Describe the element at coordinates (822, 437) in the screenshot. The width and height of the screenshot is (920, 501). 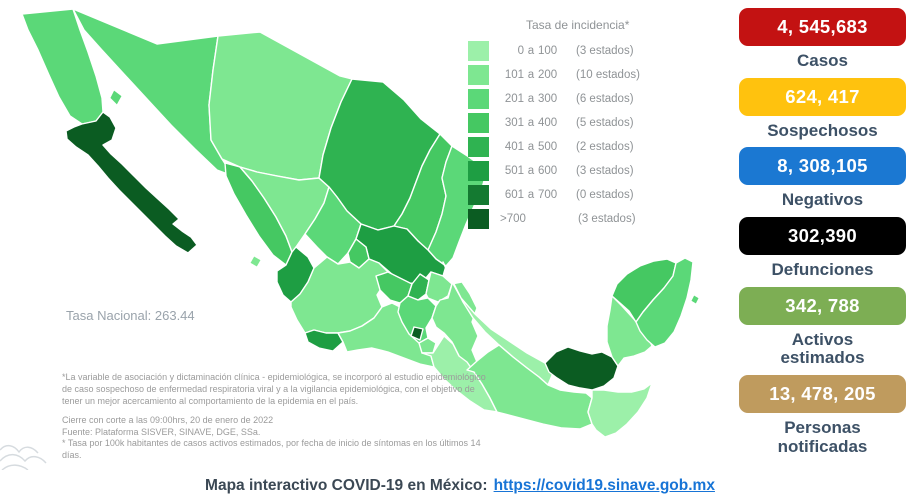
I see `stat-label: Personas notificadas` at that location.